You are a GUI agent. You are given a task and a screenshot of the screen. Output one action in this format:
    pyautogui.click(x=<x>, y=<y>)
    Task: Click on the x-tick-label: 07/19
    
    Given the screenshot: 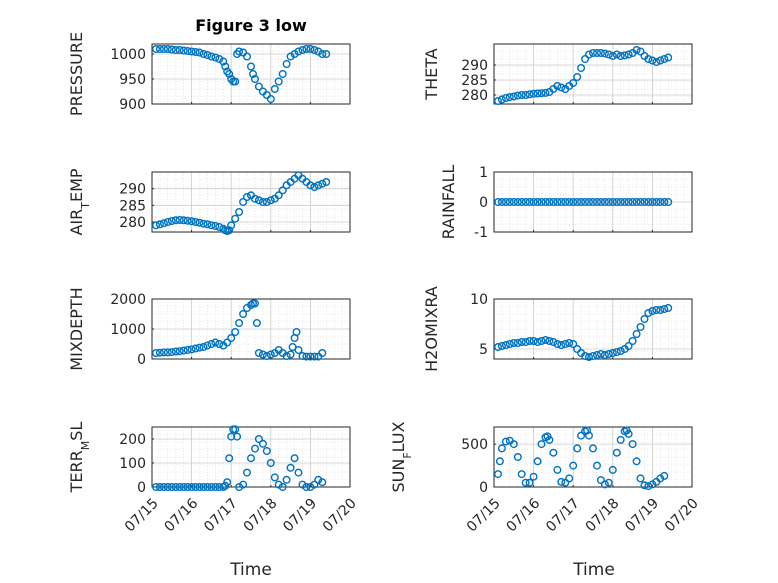 What is the action you would take?
    pyautogui.click(x=300, y=515)
    